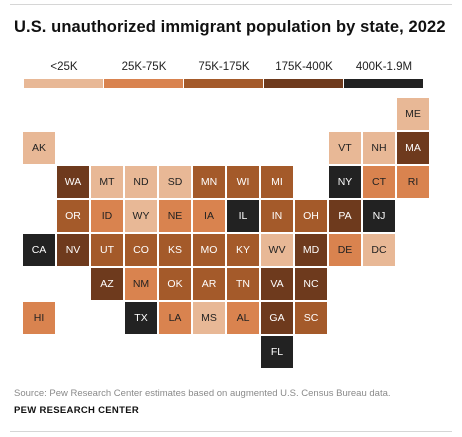 The image size is (462, 437). Describe the element at coordinates (277, 318) in the screenshot. I see `state-tile-ga: GA` at that location.